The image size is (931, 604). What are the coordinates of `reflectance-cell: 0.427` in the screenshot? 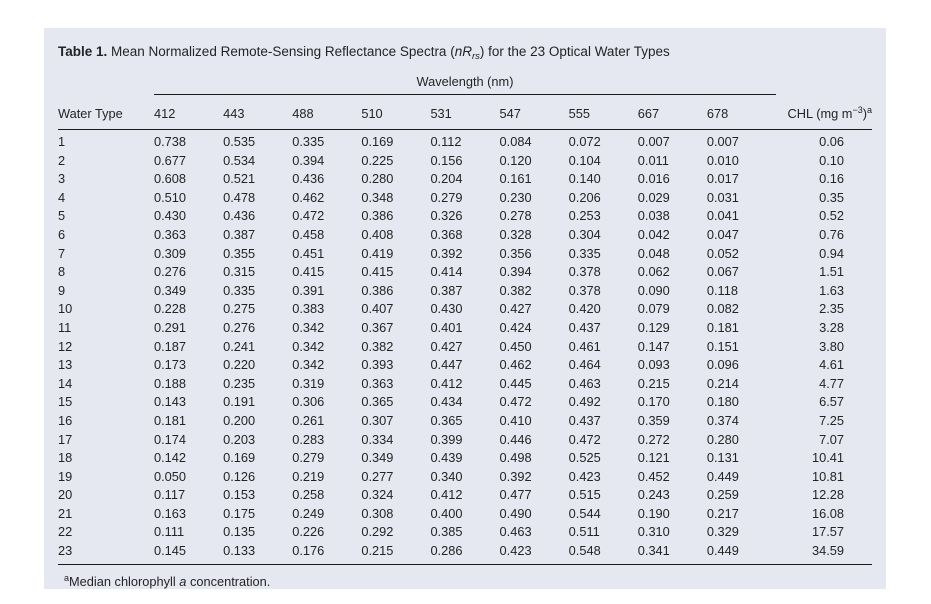 It's located at (515, 309).